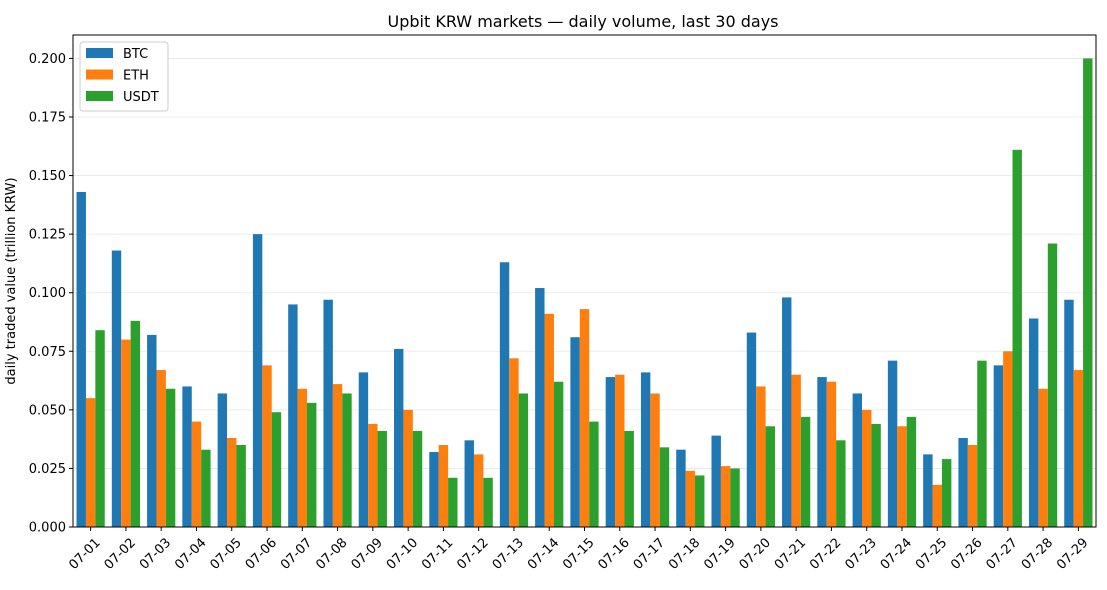 This screenshot has width=1107, height=590. Describe the element at coordinates (684, 553) in the screenshot. I see `x-tick-label: 07-18` at that location.